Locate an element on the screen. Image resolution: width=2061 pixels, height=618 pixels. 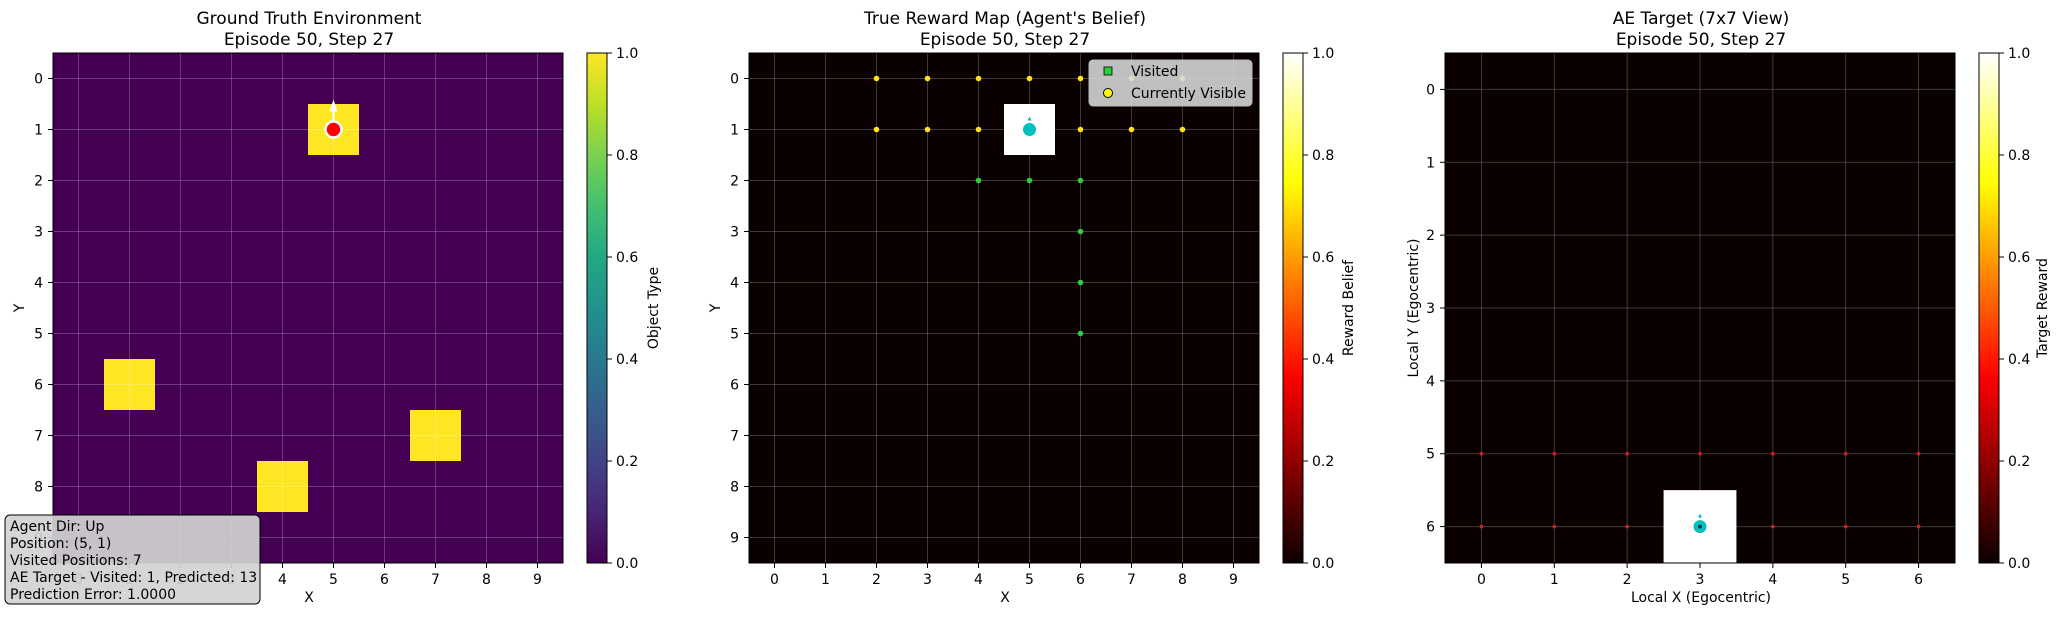
chart-title: AE Target (7x7 View) is located at coordinates (1701, 19).